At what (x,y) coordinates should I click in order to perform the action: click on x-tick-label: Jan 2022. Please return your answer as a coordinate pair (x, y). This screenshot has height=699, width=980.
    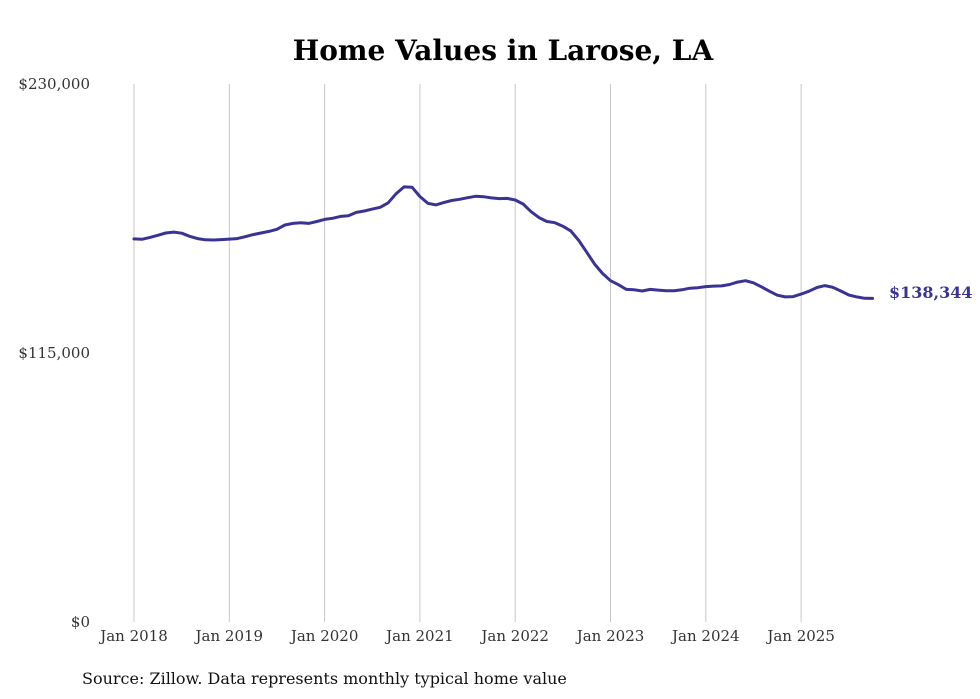
    Looking at the image, I should click on (514, 636).